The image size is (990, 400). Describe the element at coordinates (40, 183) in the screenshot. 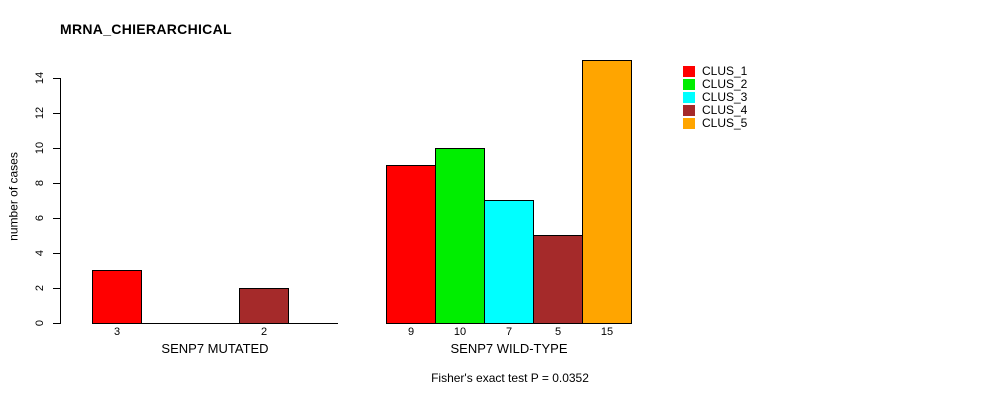

I see `y-tick-label: 8` at that location.